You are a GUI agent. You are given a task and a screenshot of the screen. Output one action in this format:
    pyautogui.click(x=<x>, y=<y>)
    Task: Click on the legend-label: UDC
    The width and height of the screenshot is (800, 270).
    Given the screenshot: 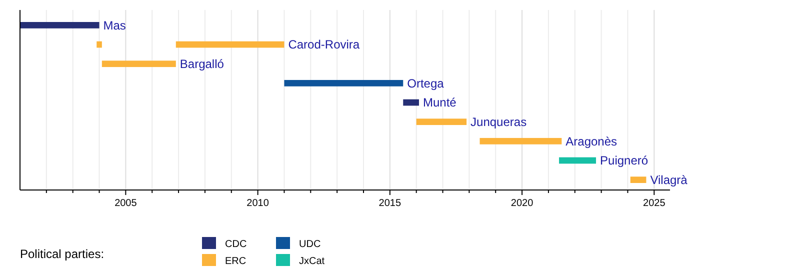 What is the action you would take?
    pyautogui.click(x=310, y=244)
    